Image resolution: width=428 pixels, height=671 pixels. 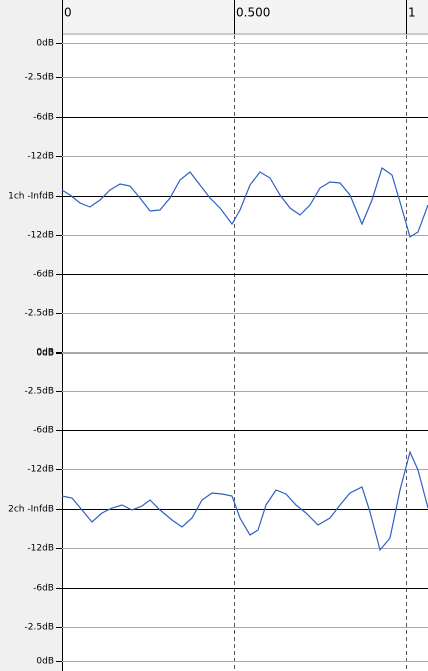 What do you see at coordinates (31, 510) in the screenshot?
I see `level-label: 2ch -InfdB` at bounding box center [31, 510].